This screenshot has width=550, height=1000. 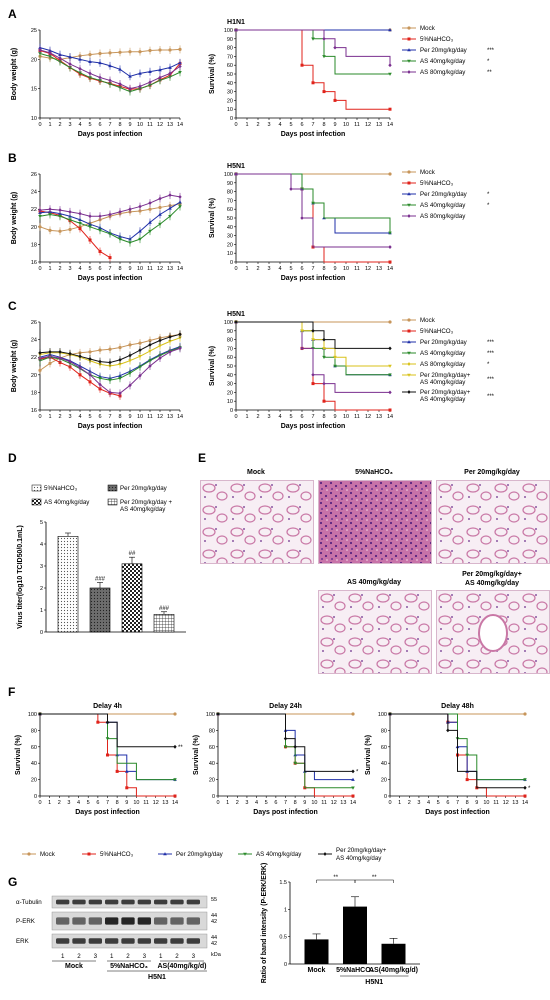 What do you see at coordinates (60, 502) in the screenshot?
I see `legend-item-D-2: AS 40mg/kg/day` at bounding box center [60, 502].